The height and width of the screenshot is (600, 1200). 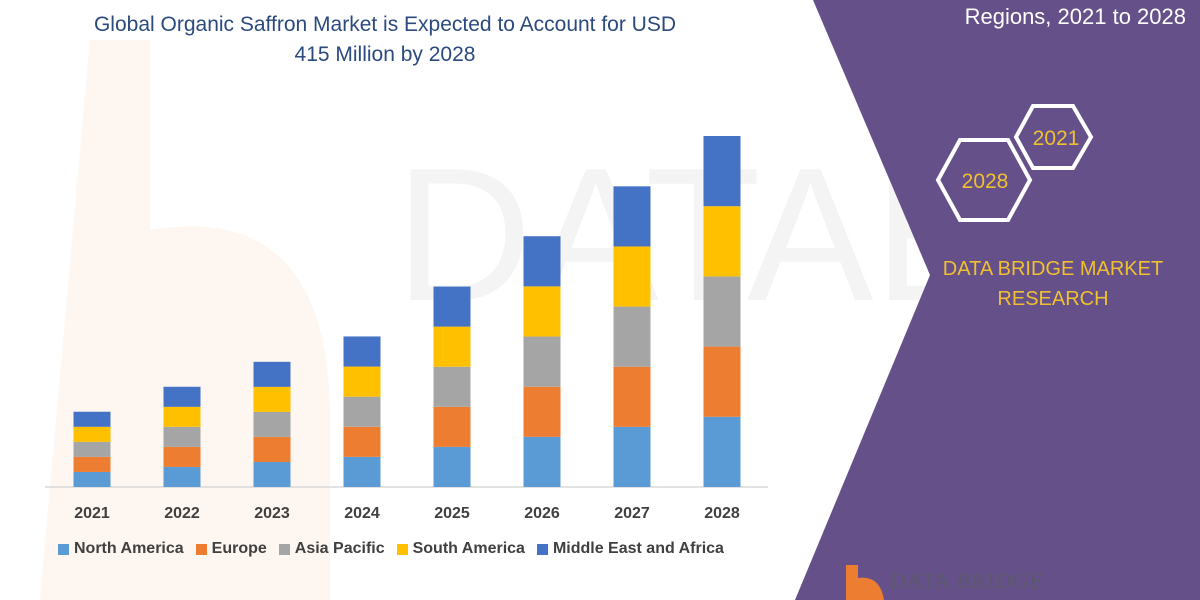 I want to click on panel-subtitle: Regions, 2021 to 2028, so click(x=1075, y=16).